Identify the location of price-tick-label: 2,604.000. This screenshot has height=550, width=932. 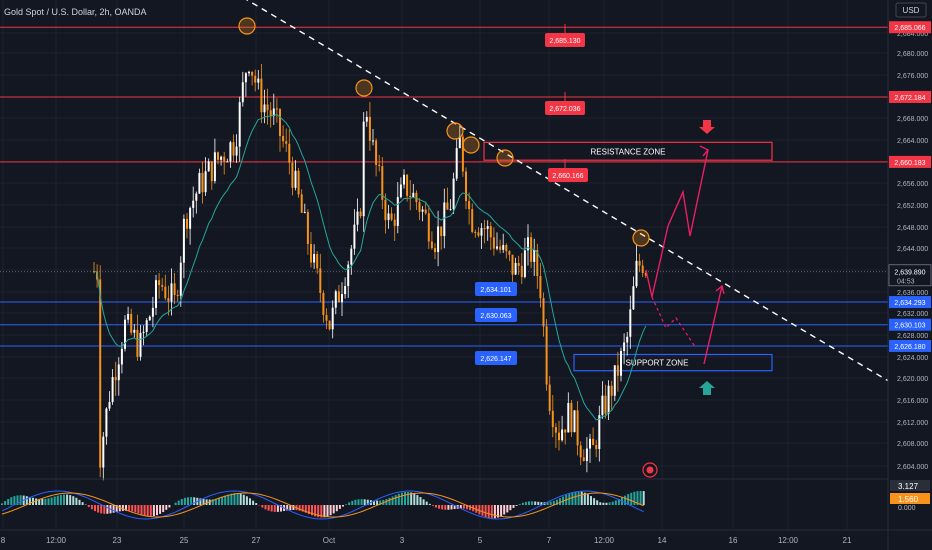
(912, 467).